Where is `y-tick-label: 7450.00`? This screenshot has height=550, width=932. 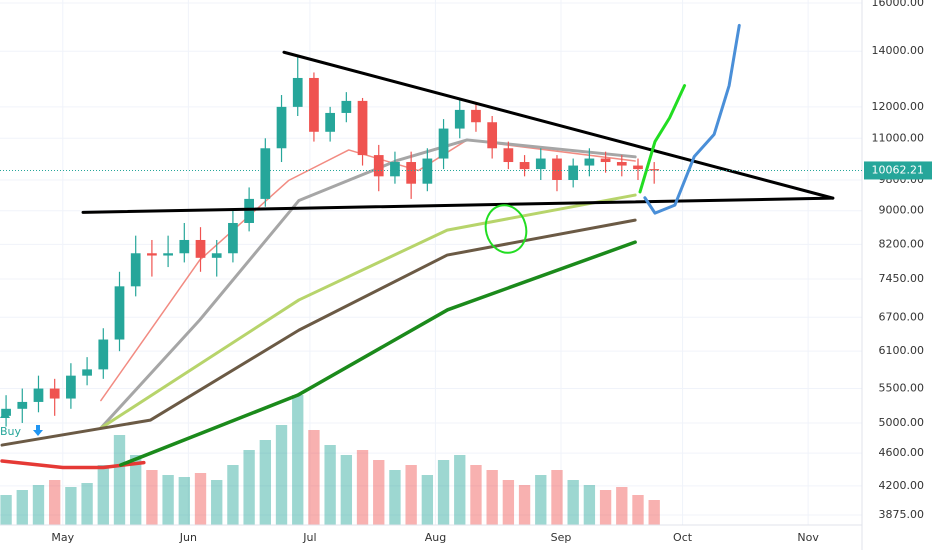 y-tick-label: 7450.00 is located at coordinates (902, 278).